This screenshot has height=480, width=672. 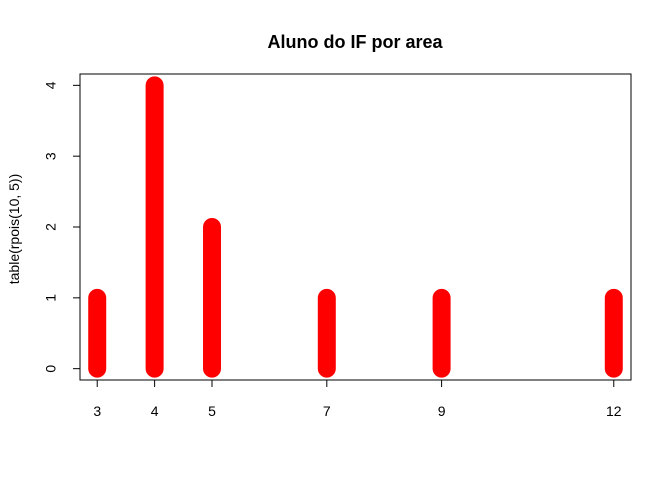 What do you see at coordinates (614, 411) in the screenshot?
I see `x-tick-label: 12` at bounding box center [614, 411].